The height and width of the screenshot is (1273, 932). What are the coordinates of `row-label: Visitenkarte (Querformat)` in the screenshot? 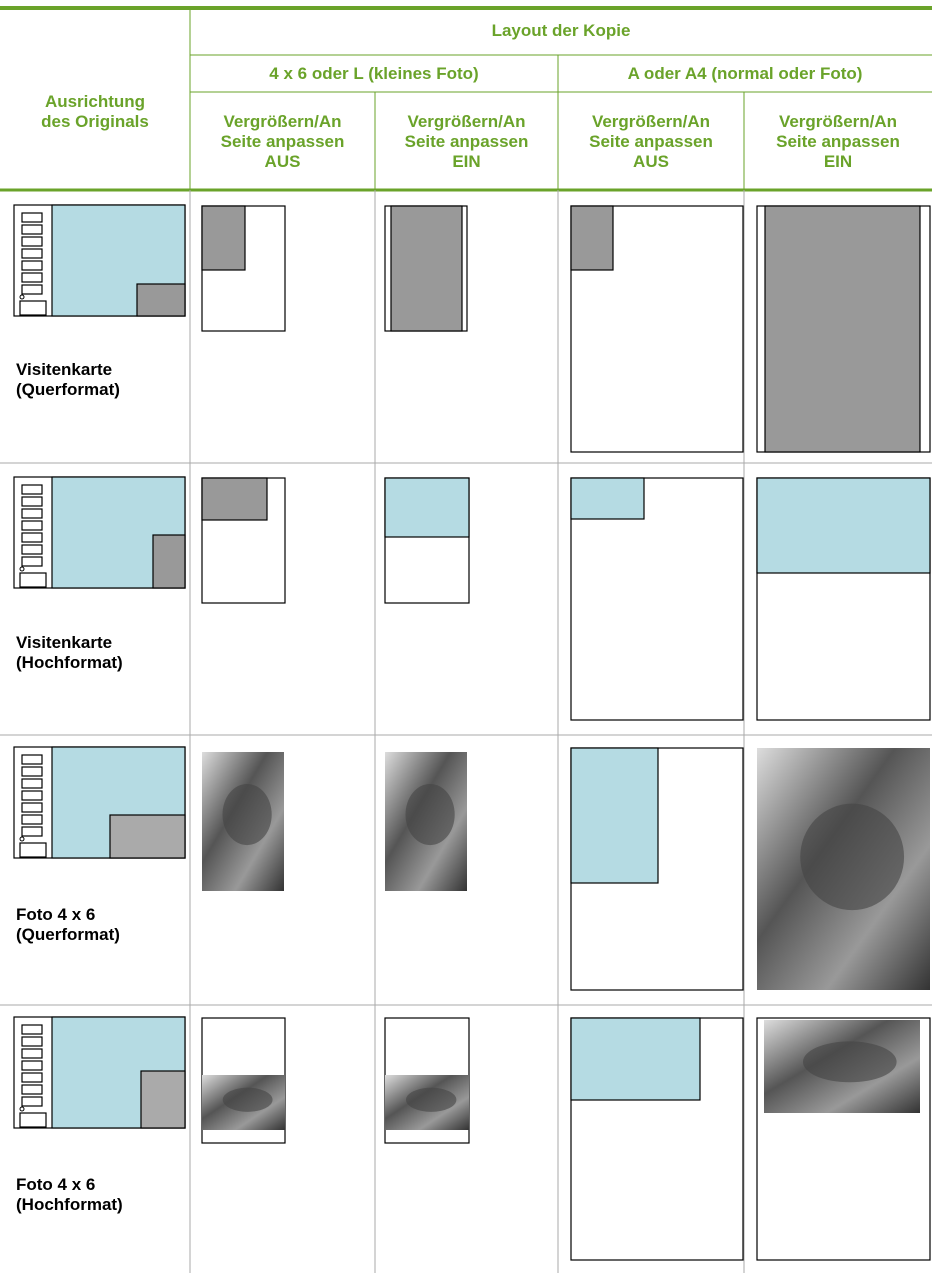 It's located at (68, 380).